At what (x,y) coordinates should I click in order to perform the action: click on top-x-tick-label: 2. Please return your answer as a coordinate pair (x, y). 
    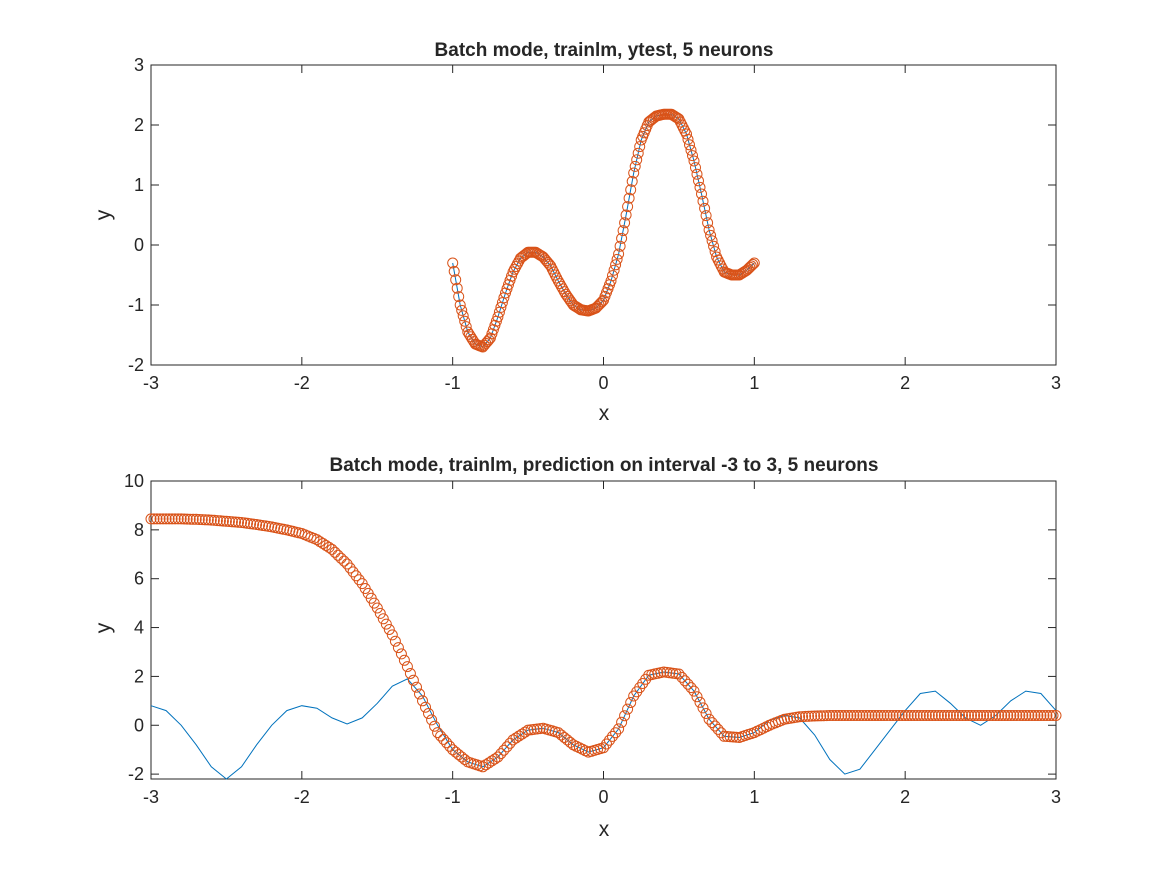
    Looking at the image, I should click on (905, 383).